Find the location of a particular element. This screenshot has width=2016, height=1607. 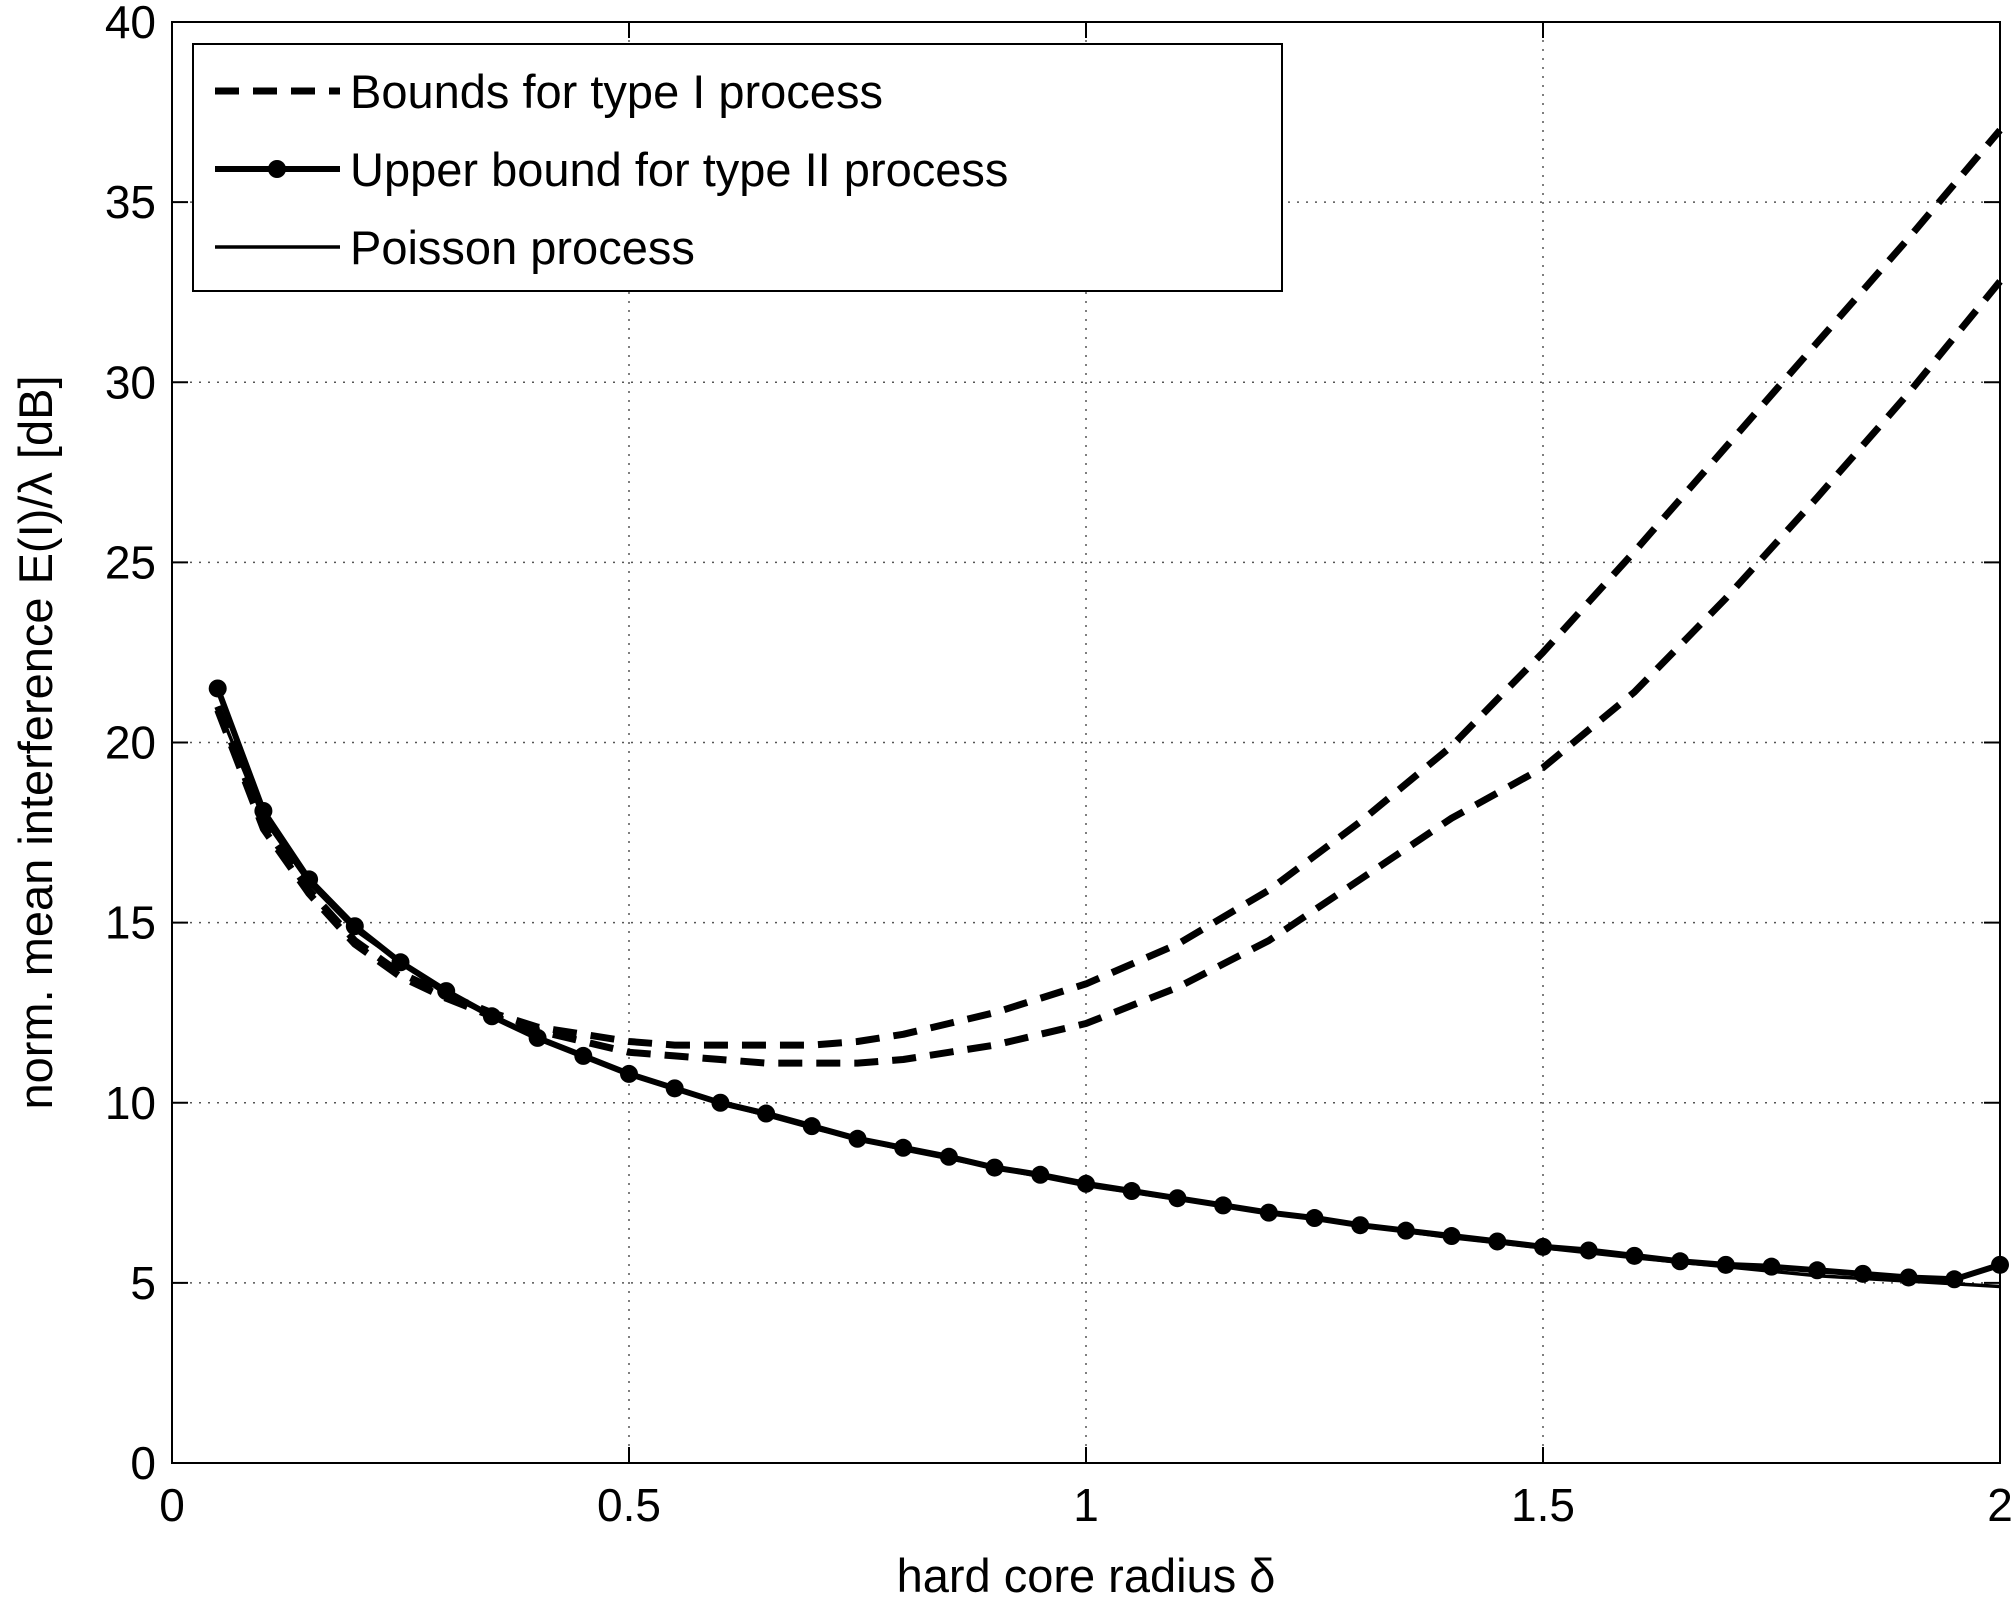

y-tick-label: 30 is located at coordinates (130, 382).